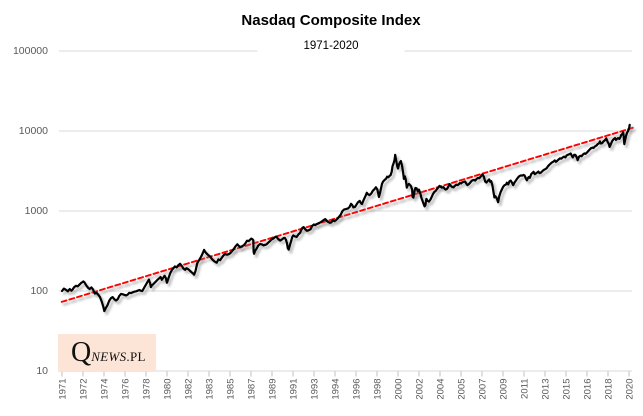 This screenshot has width=643, height=416. I want to click on x-axis-tick-label: 1998, so click(378, 389).